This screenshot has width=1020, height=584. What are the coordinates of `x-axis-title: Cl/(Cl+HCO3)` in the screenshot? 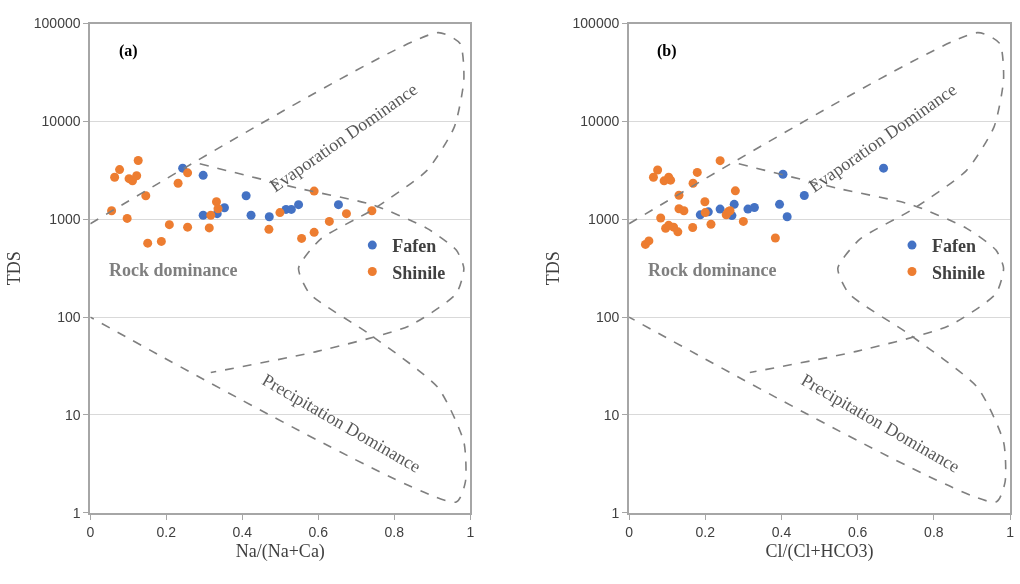 It's located at (819, 552).